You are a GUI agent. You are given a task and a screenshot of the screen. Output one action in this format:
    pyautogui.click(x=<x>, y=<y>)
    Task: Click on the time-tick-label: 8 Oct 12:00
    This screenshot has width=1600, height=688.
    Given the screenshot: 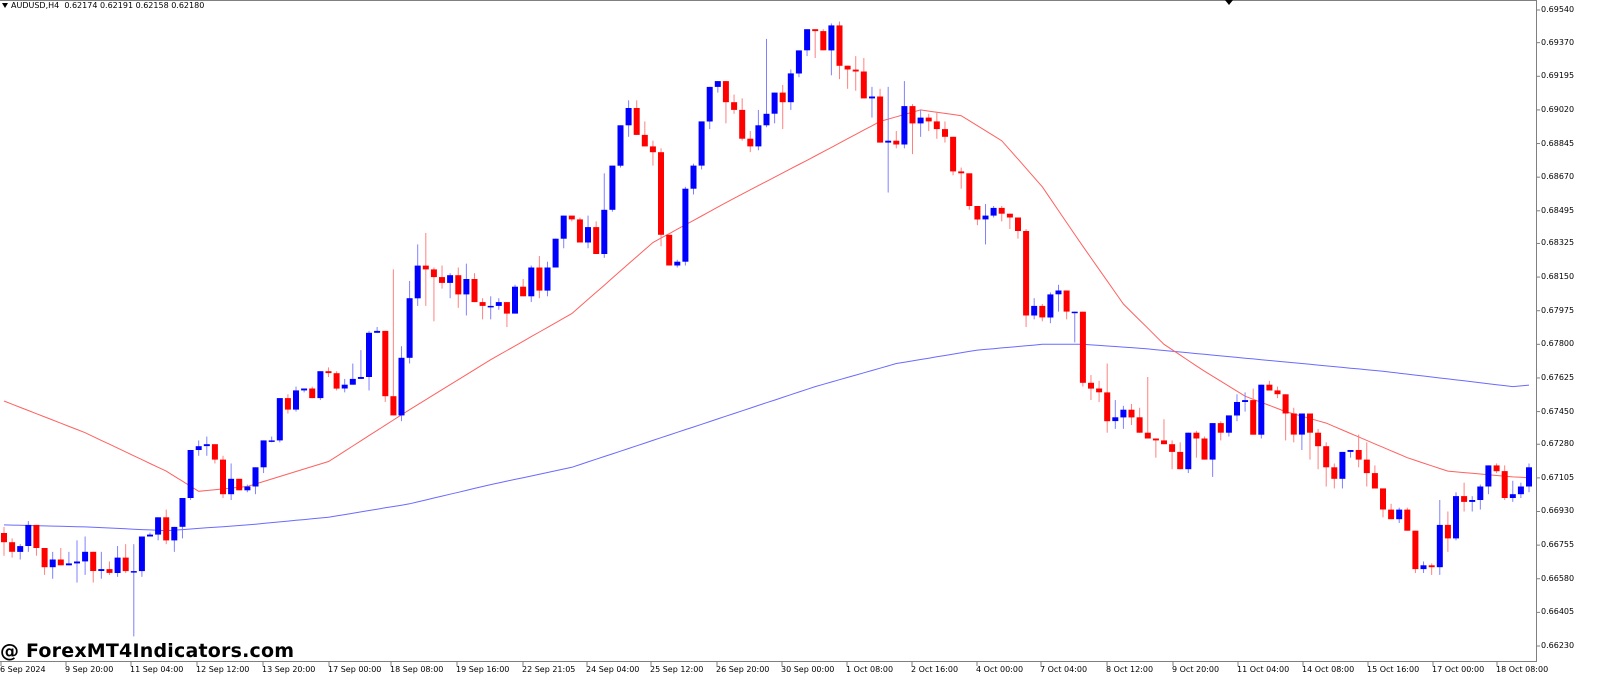 What is the action you would take?
    pyautogui.click(x=1130, y=669)
    